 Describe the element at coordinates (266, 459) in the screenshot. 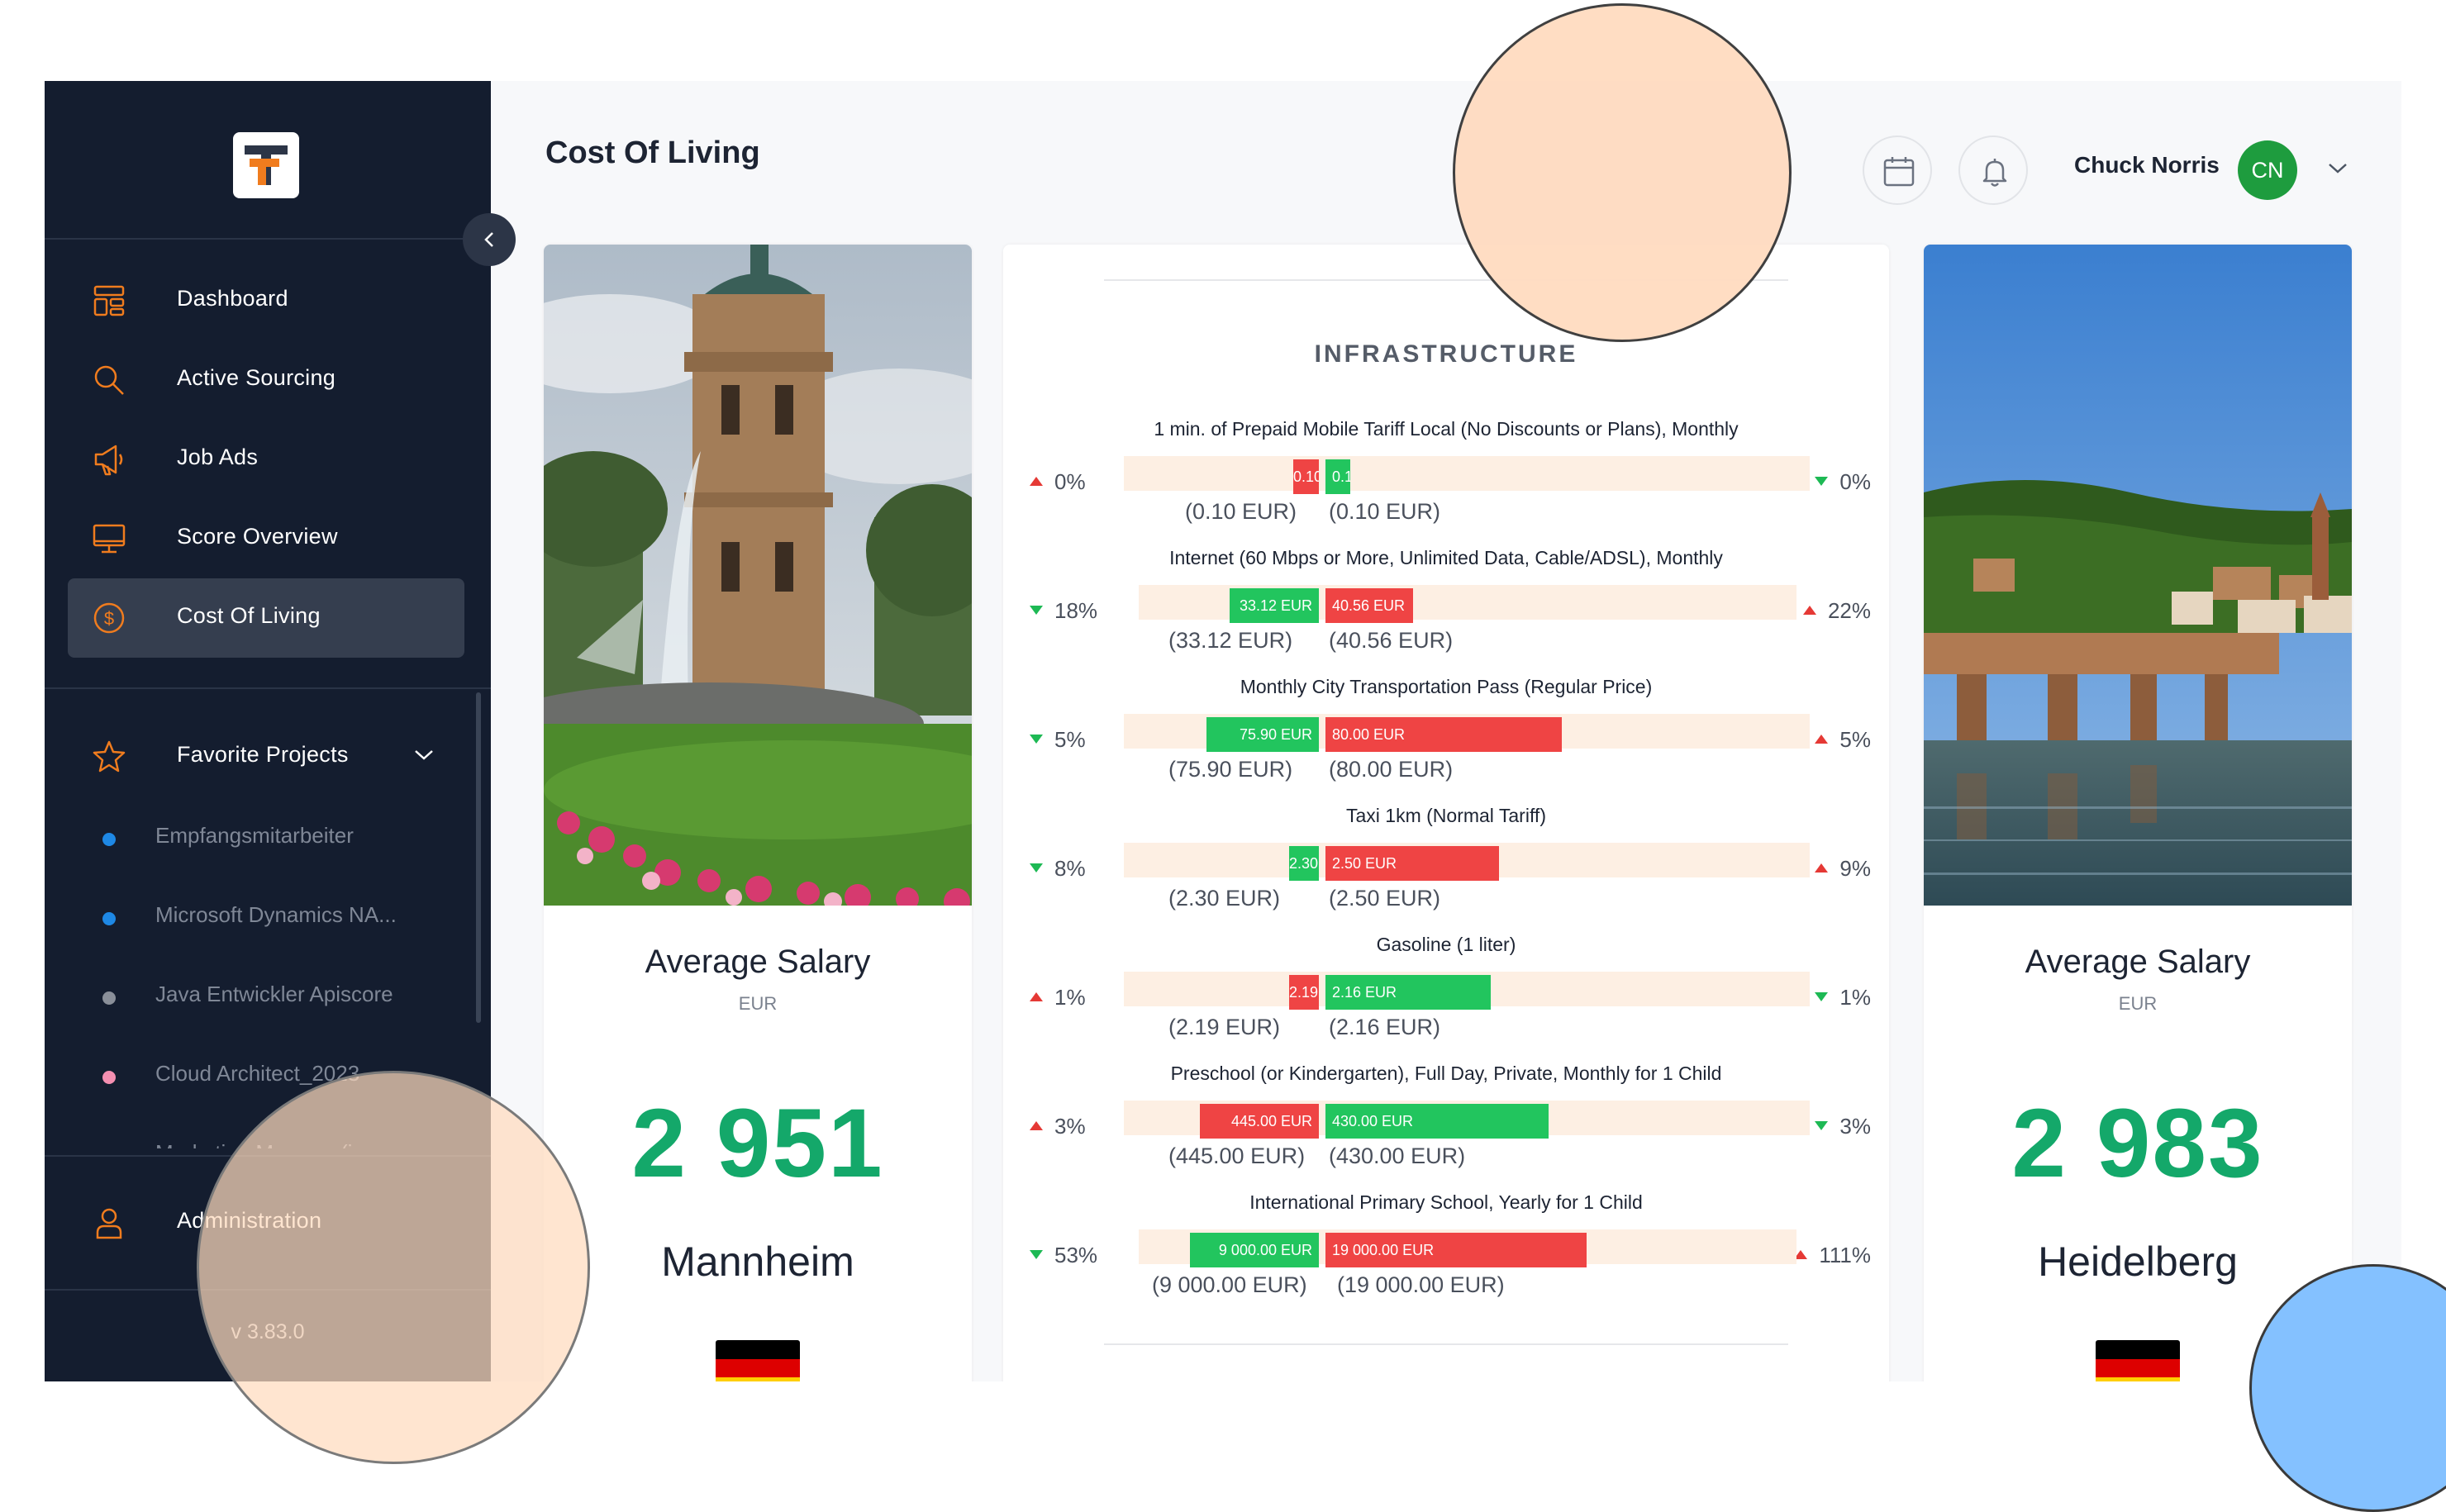

I see `nav-item-job-ads: Job Ads` at that location.